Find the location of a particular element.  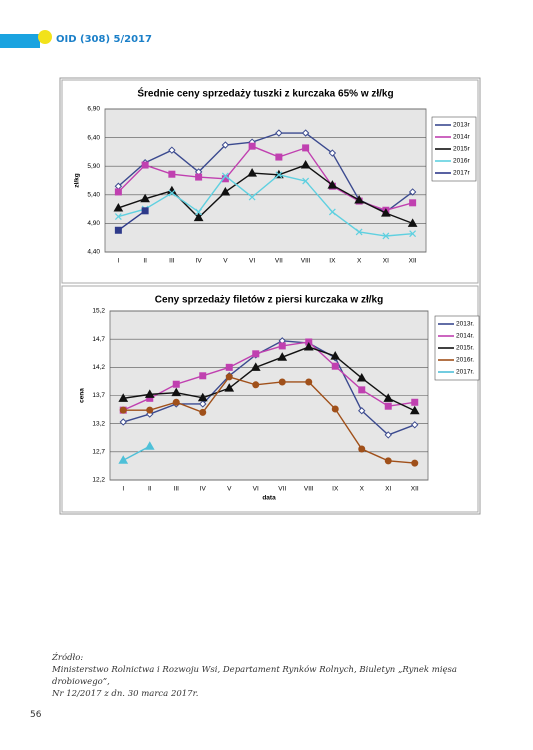

y-tick-label: 4,90 is located at coordinates (93, 223).